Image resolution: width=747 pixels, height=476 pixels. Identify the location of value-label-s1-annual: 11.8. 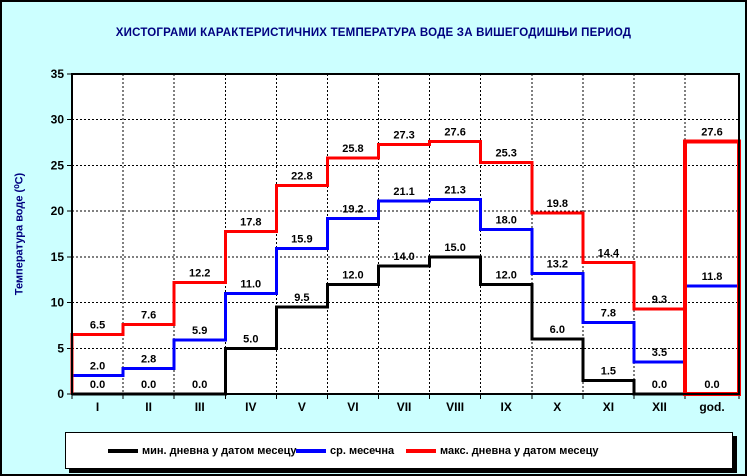
(712, 277).